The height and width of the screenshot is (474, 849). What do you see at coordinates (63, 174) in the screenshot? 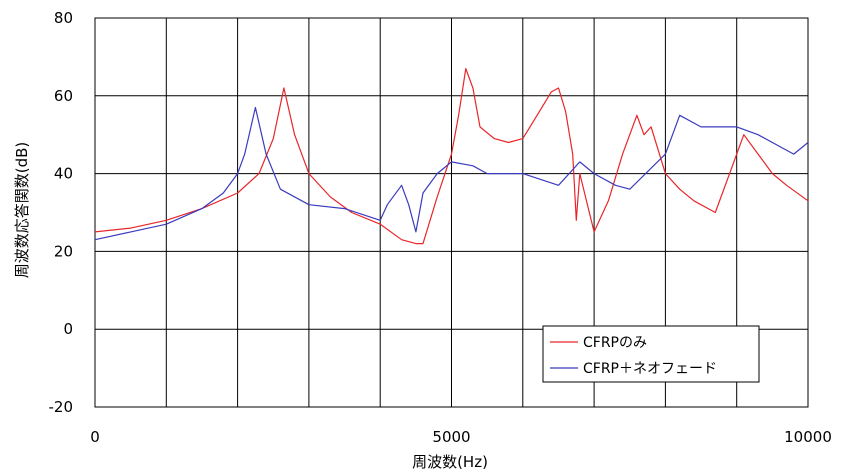
I see `y-tick-label: 40` at bounding box center [63, 174].